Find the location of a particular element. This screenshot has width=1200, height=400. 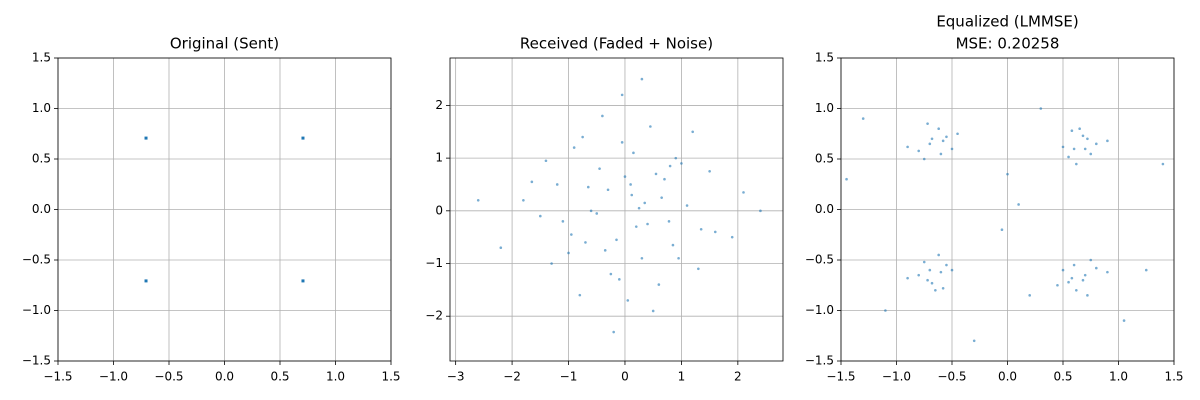

x-tick-label: −1.5 is located at coordinates (840, 377).